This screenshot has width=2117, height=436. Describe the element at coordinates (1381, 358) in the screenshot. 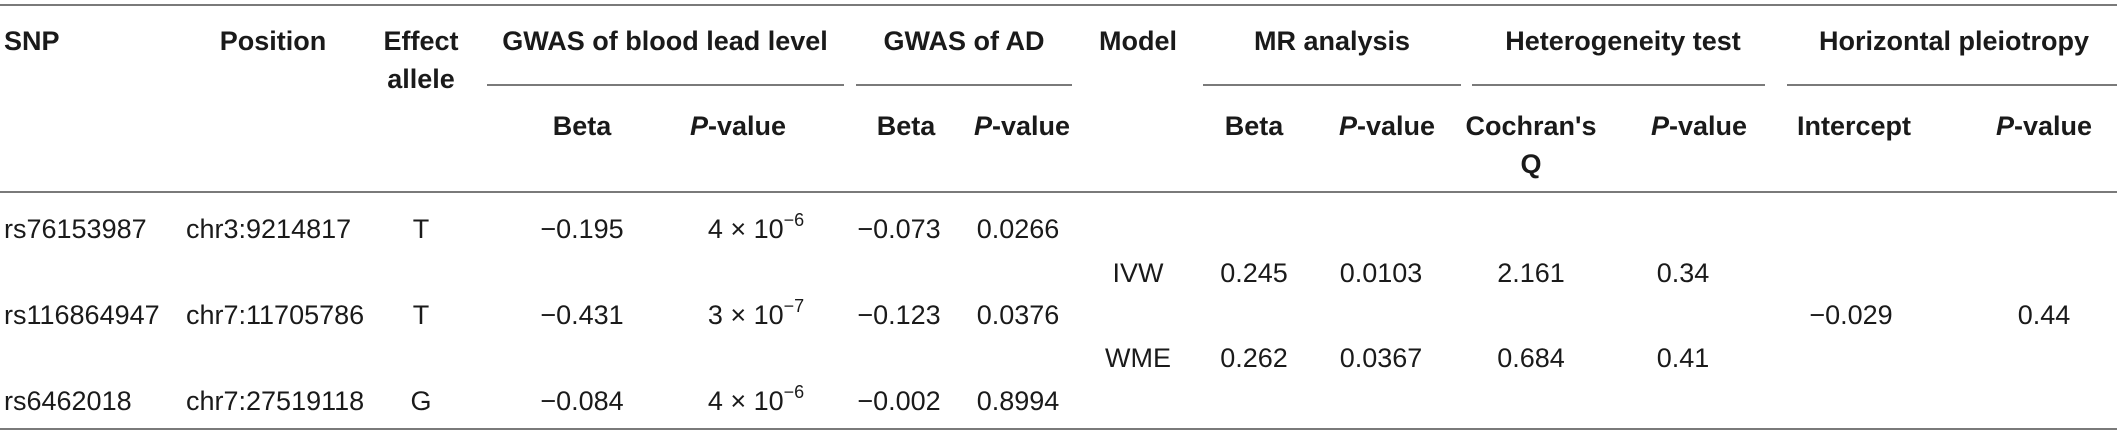

I see `wme-mr-pvalue: 0.0367` at that location.